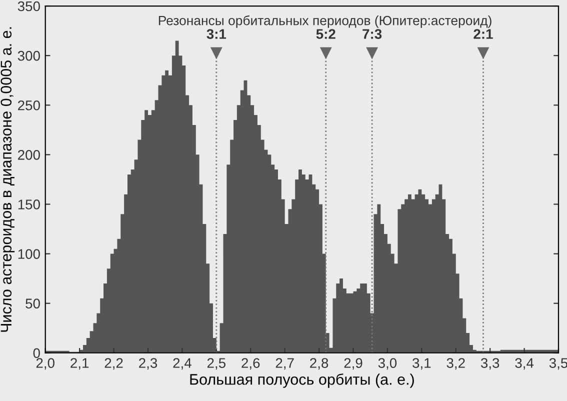 This screenshot has height=401, width=567. What do you see at coordinates (302, 380) in the screenshot?
I see `x-axis-title: Большая полуось орбиты (а. е.)` at bounding box center [302, 380].